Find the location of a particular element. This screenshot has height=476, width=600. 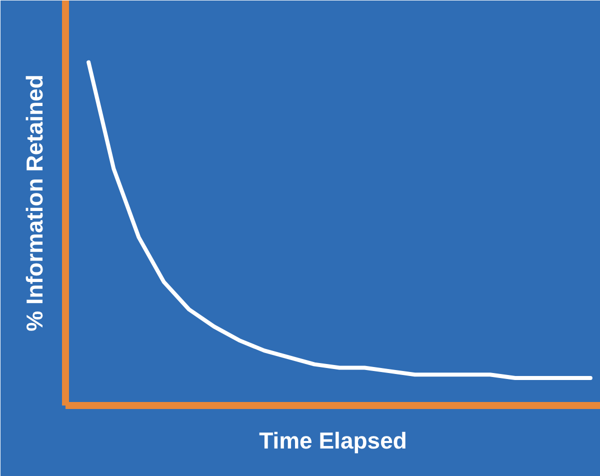

y-axis-title: % Information Retained is located at coordinates (35, 203).